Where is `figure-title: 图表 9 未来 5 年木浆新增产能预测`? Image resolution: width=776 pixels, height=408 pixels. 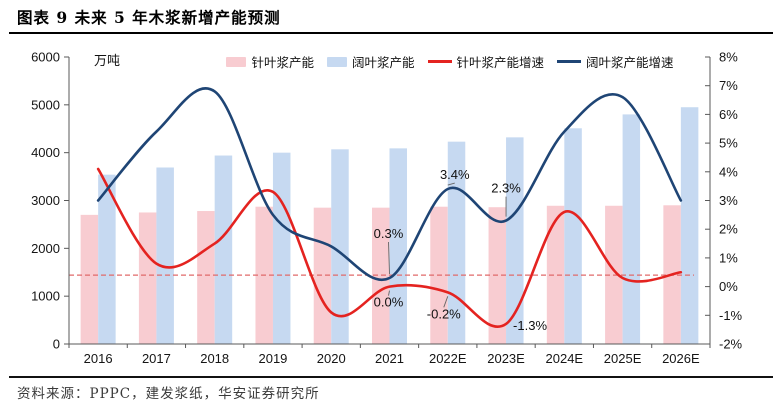 figure-title: 图表 9 未来 5 年木浆新增产能预测 is located at coordinates (149, 17).